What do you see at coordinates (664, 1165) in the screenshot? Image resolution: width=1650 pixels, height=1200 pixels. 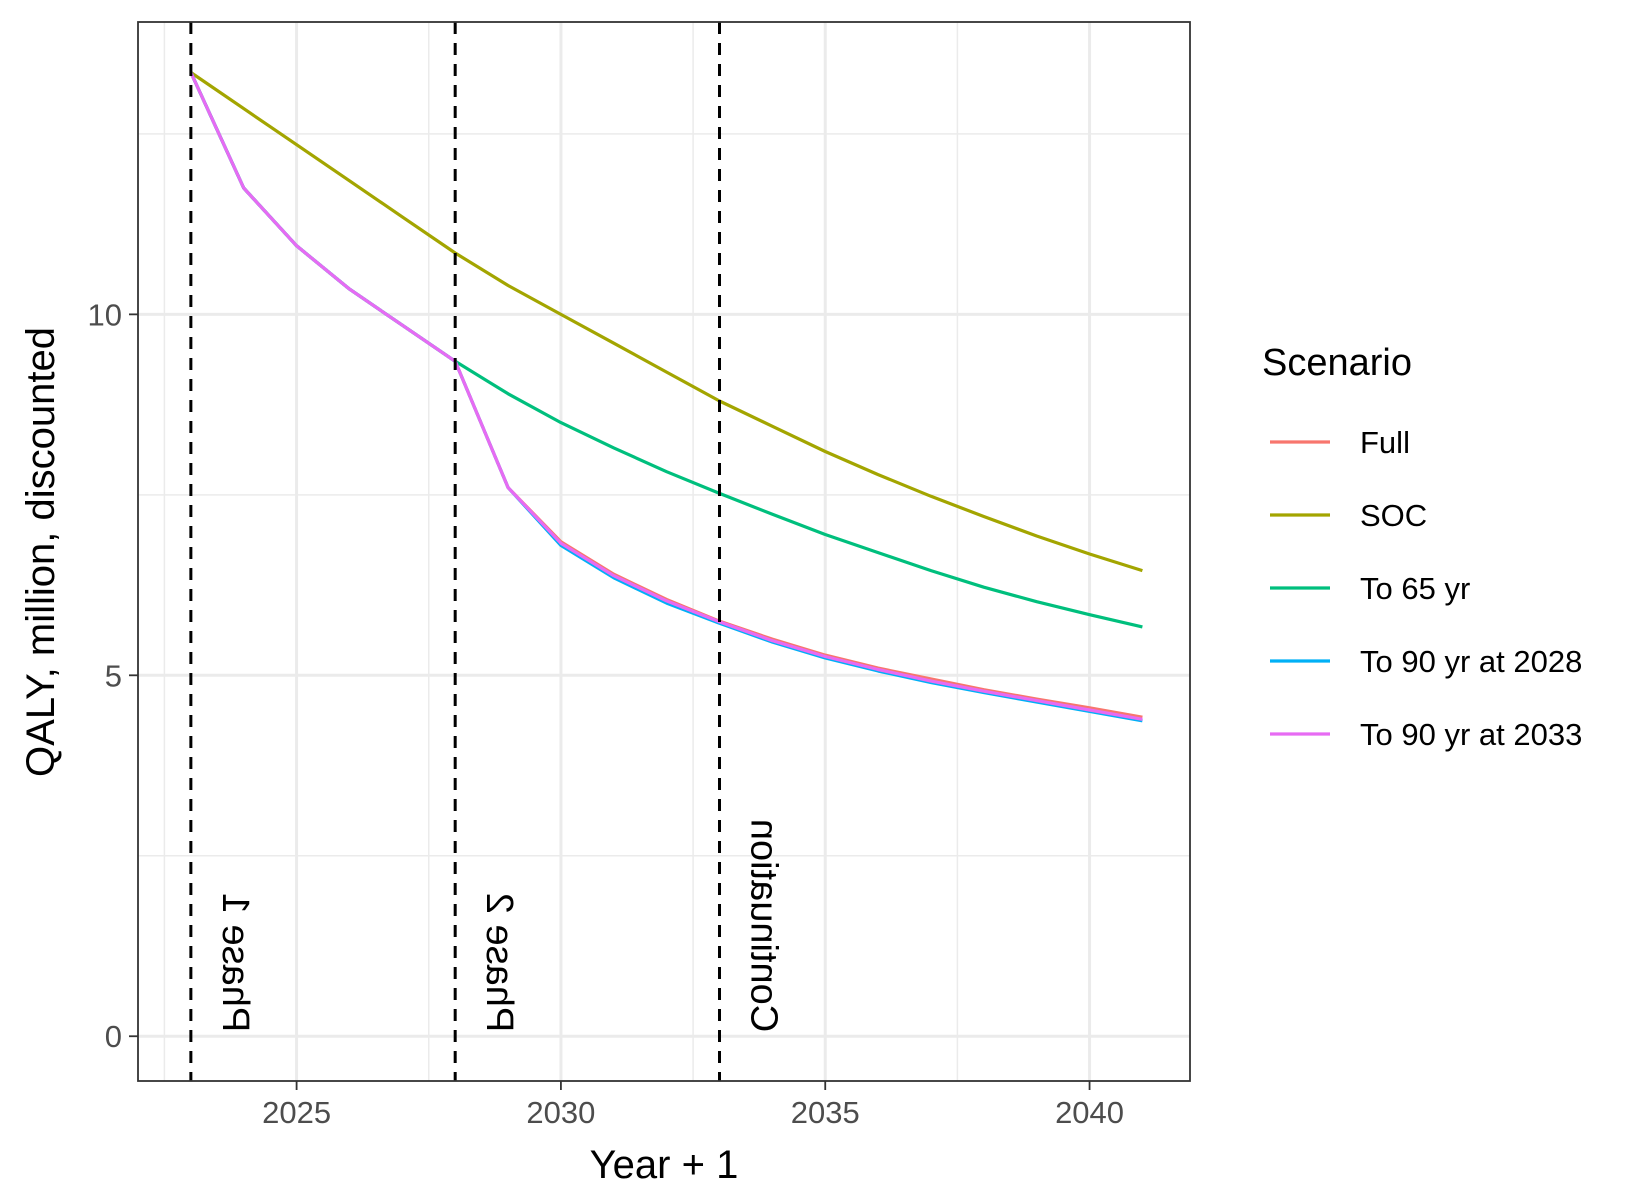 I see `x-axis-title: Year + 1` at bounding box center [664, 1165].